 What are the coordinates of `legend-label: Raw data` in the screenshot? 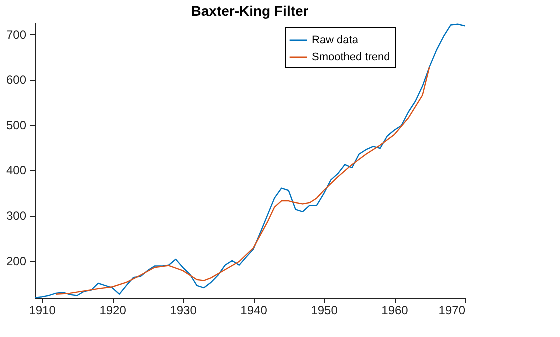 It's located at (336, 40).